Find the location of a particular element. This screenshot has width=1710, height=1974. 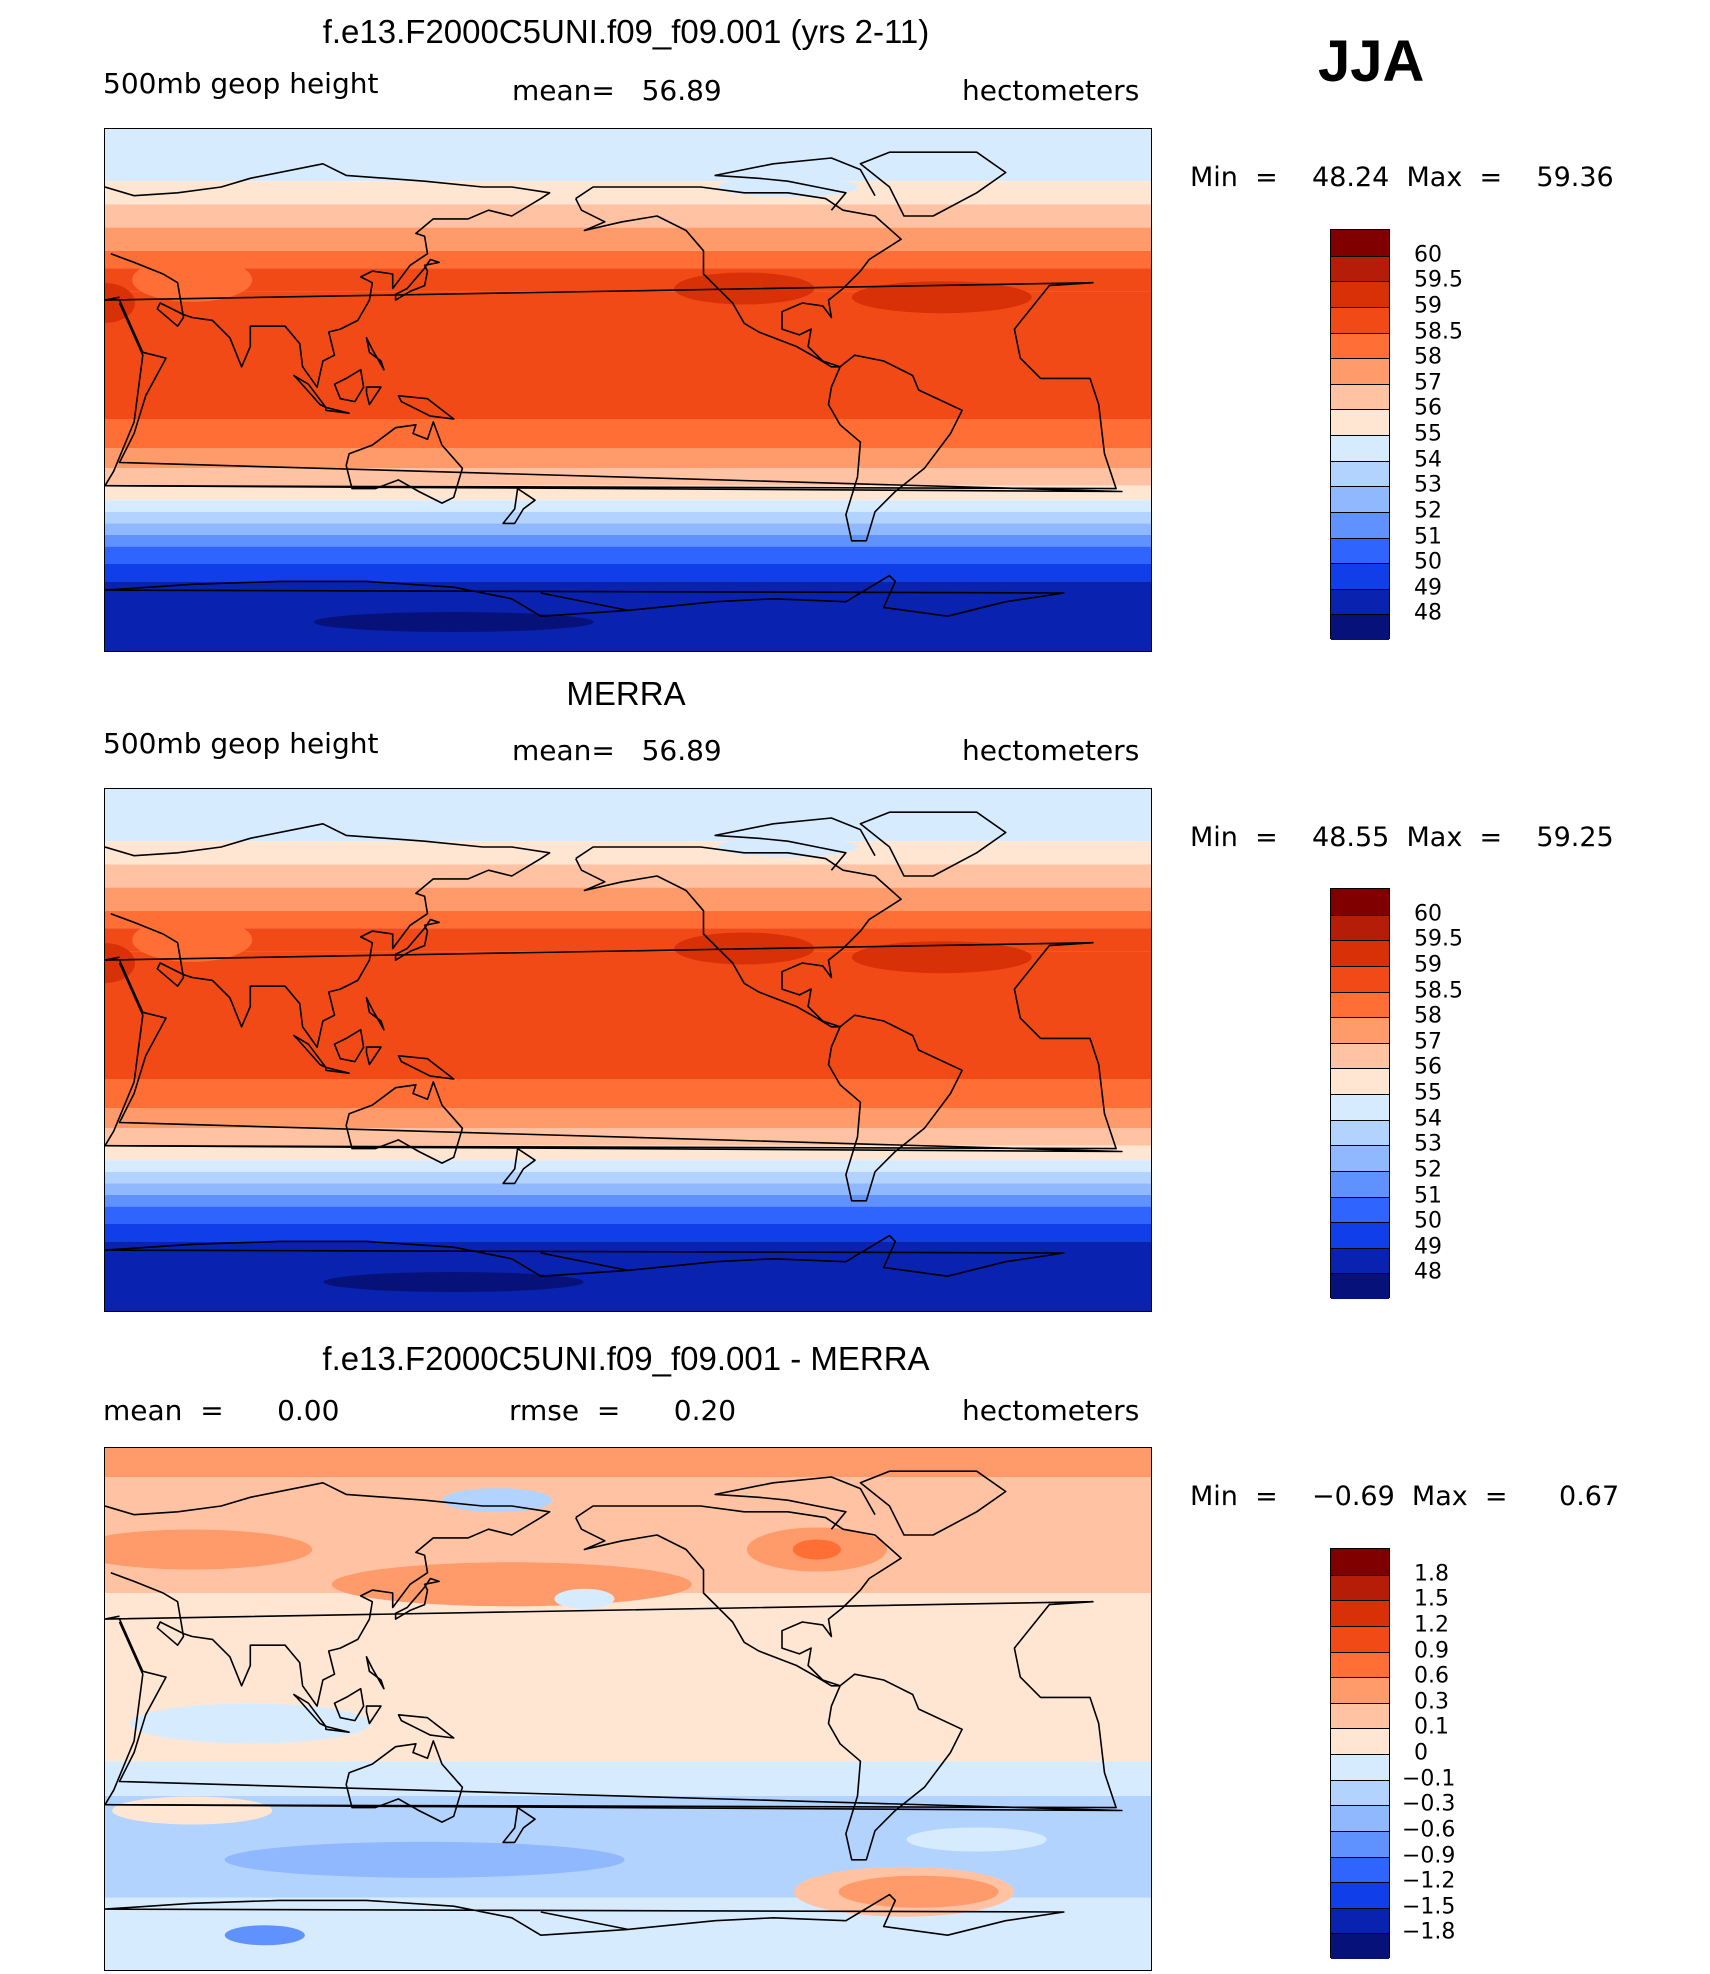

australia-coastline is located at coordinates (404, 1781).